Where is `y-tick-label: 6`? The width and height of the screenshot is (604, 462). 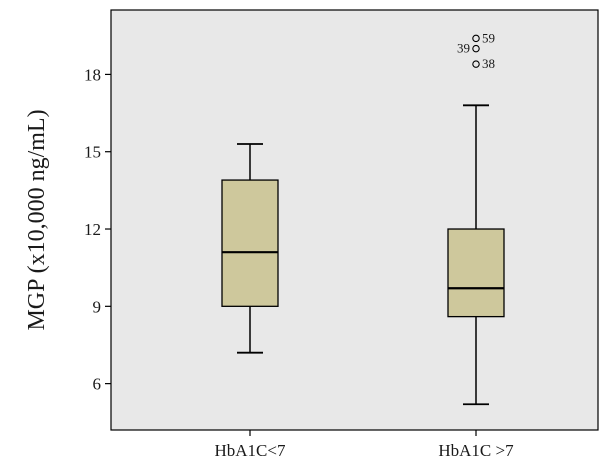 y-tick-label: 6 is located at coordinates (97, 384).